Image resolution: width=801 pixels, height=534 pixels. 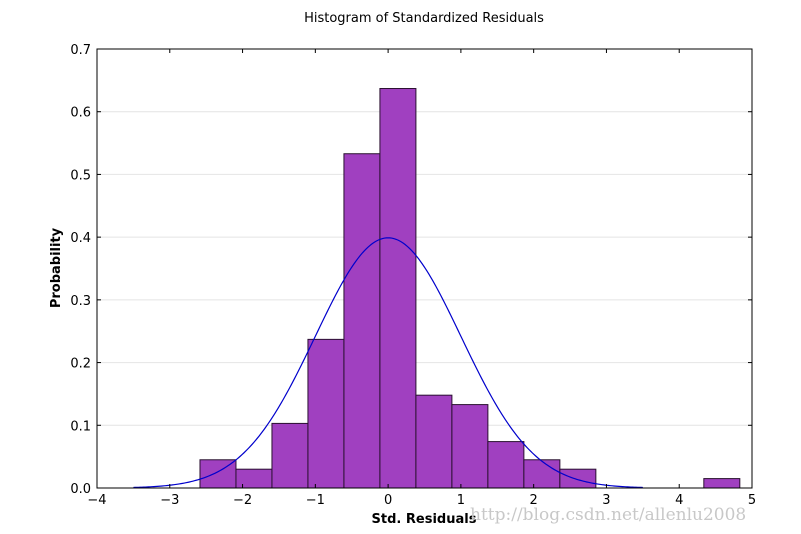 I want to click on chart-title: Histogram of Standardized Residuals, so click(x=424, y=18).